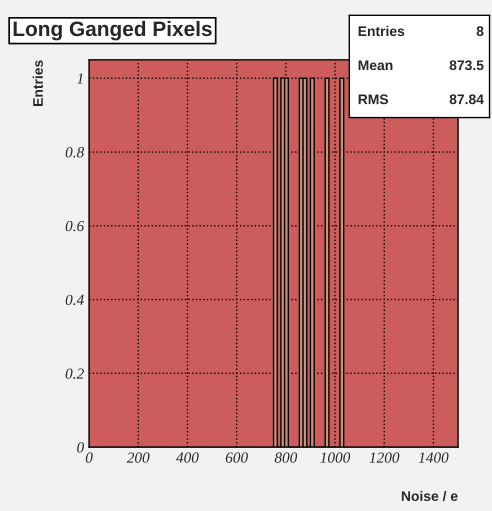  Describe the element at coordinates (430, 496) in the screenshot. I see `x-axis-title: Noise / e` at that location.